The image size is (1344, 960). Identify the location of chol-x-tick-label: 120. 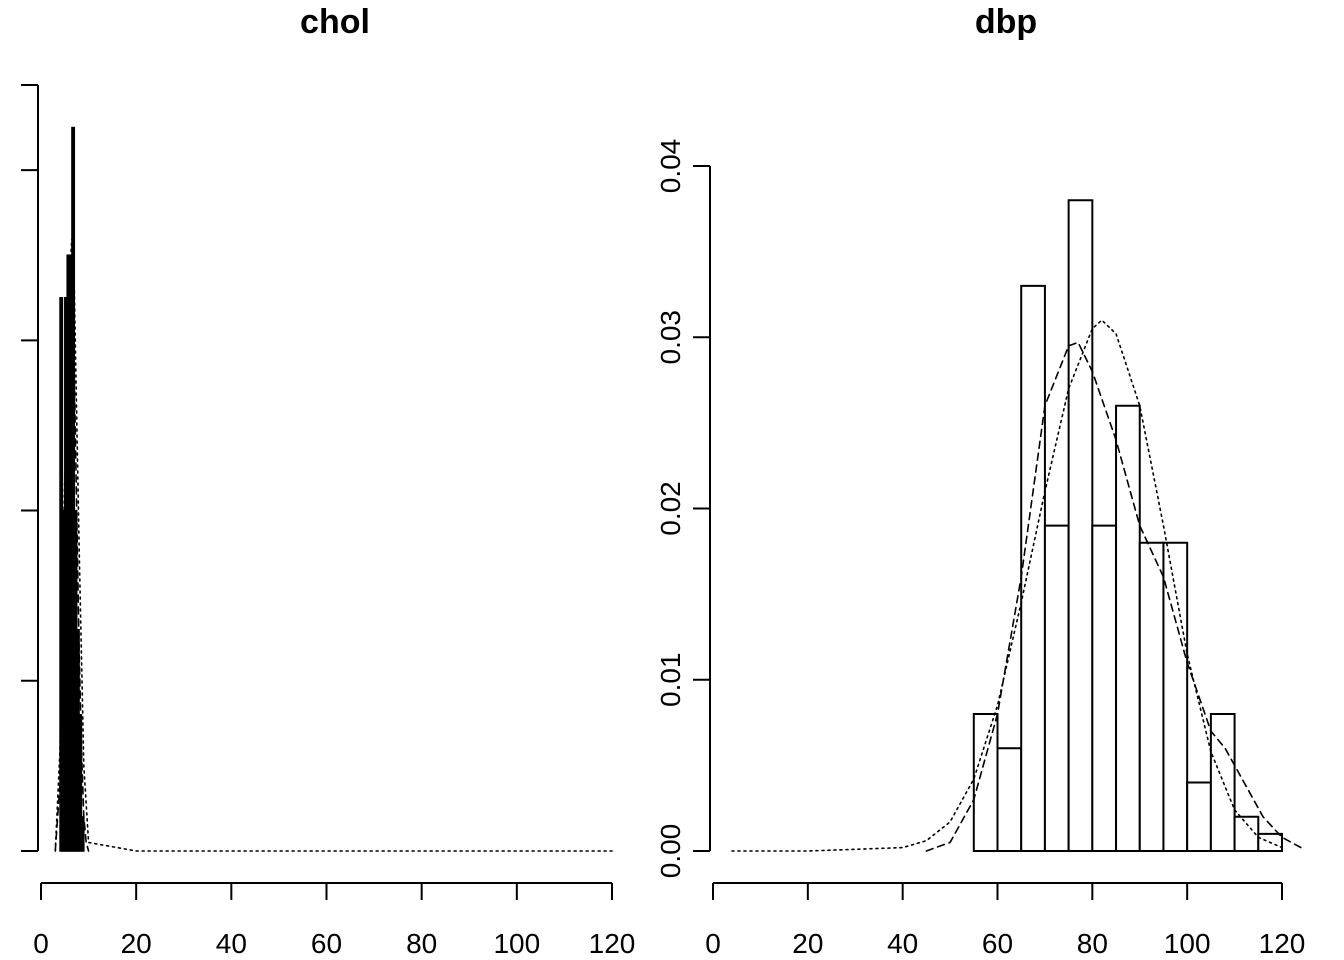
(612, 943).